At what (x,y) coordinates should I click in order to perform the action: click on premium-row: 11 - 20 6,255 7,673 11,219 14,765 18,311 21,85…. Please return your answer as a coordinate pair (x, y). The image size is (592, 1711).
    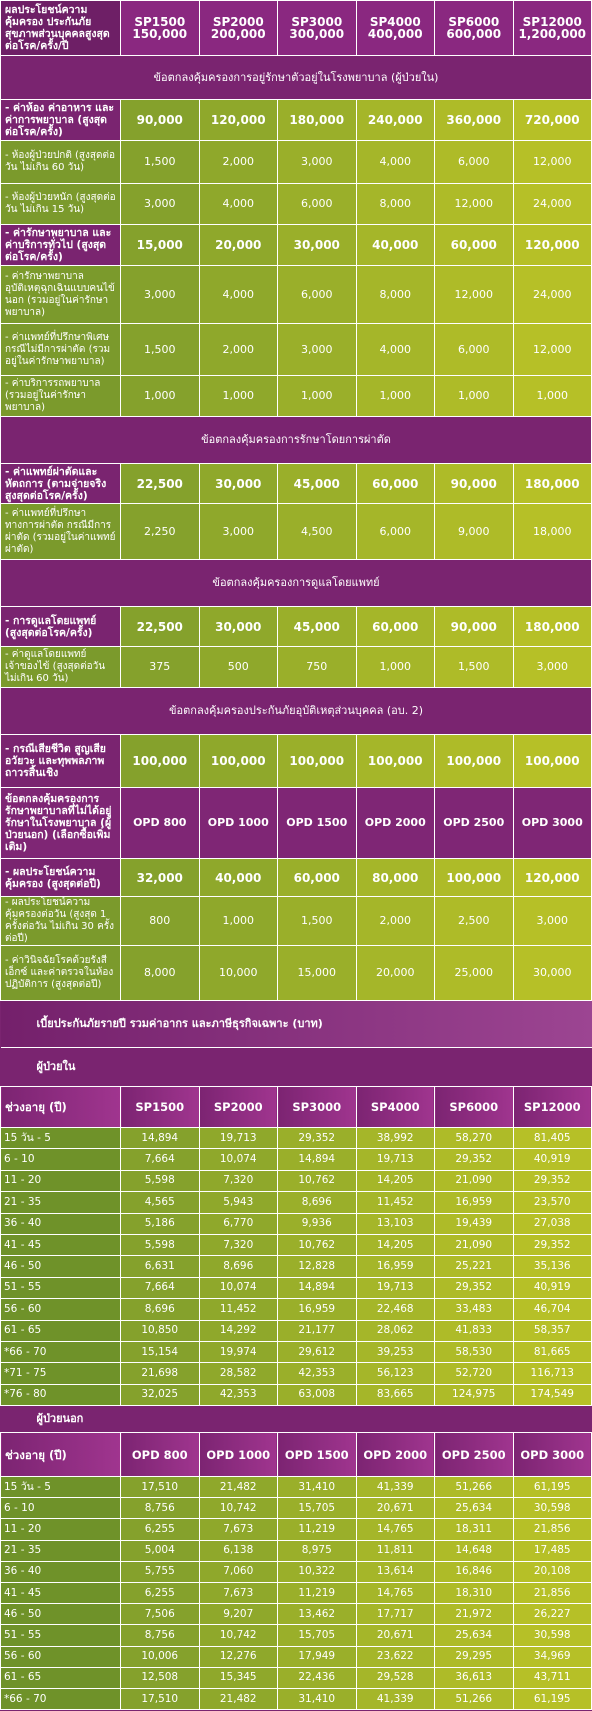
    Looking at the image, I should click on (296, 1529).